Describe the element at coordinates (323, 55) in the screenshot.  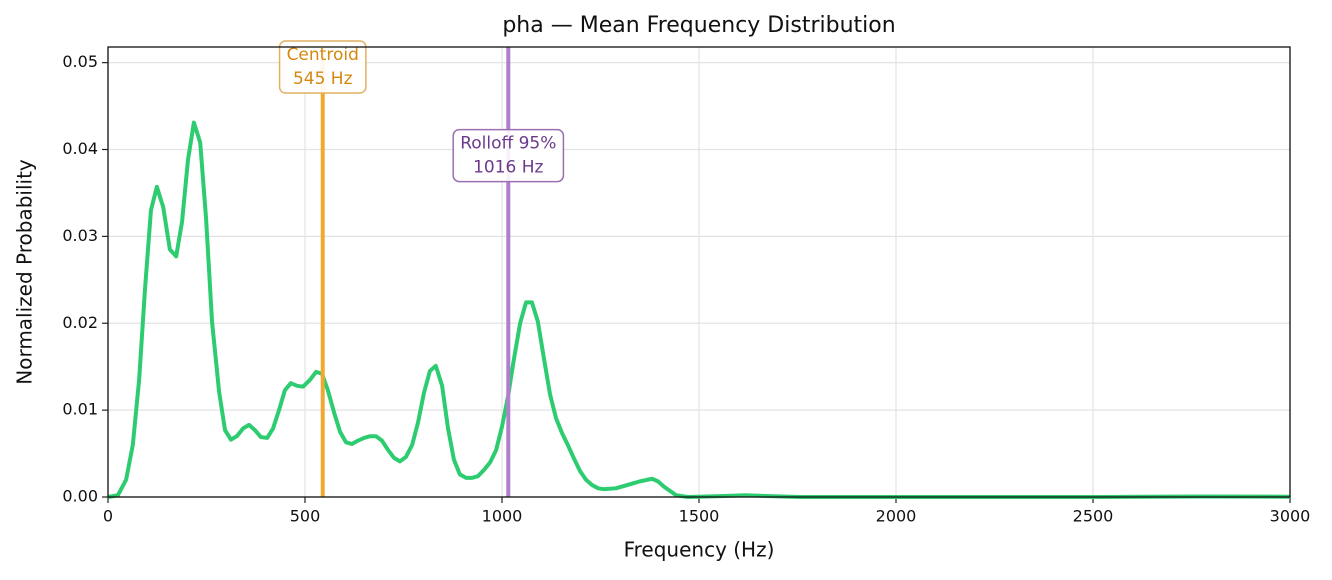
I see `annotation-name: Centroid` at that location.